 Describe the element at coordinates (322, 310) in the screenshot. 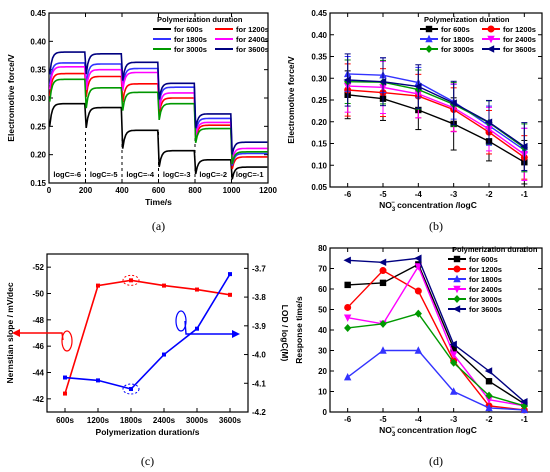

I see `y-tick-label: 50` at that location.